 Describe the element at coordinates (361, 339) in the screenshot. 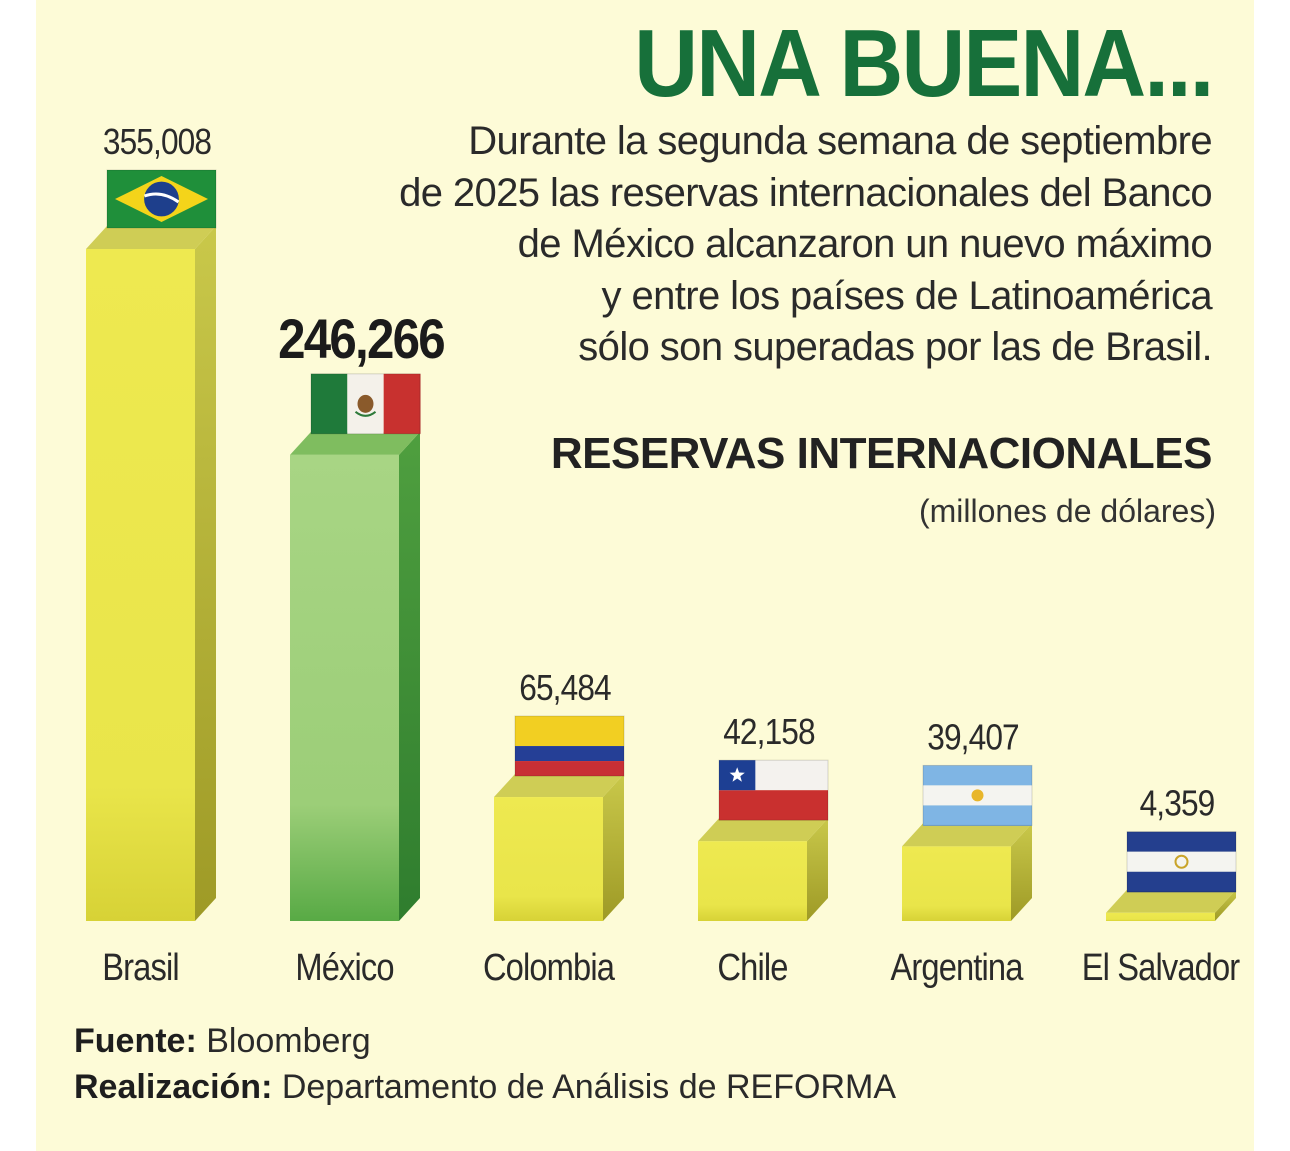

I see `bar-value-label: 246,266` at that location.